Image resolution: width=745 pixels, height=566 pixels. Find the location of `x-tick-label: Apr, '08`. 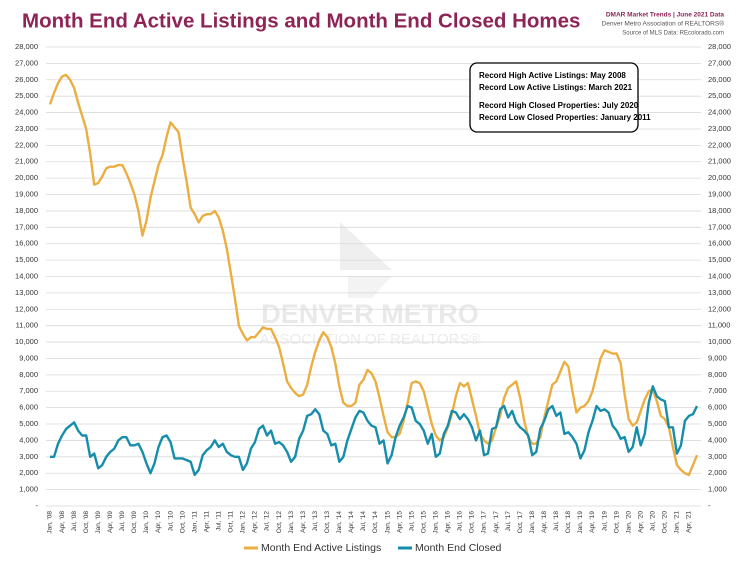

x-tick-label: Apr, '08 is located at coordinates (62, 522).